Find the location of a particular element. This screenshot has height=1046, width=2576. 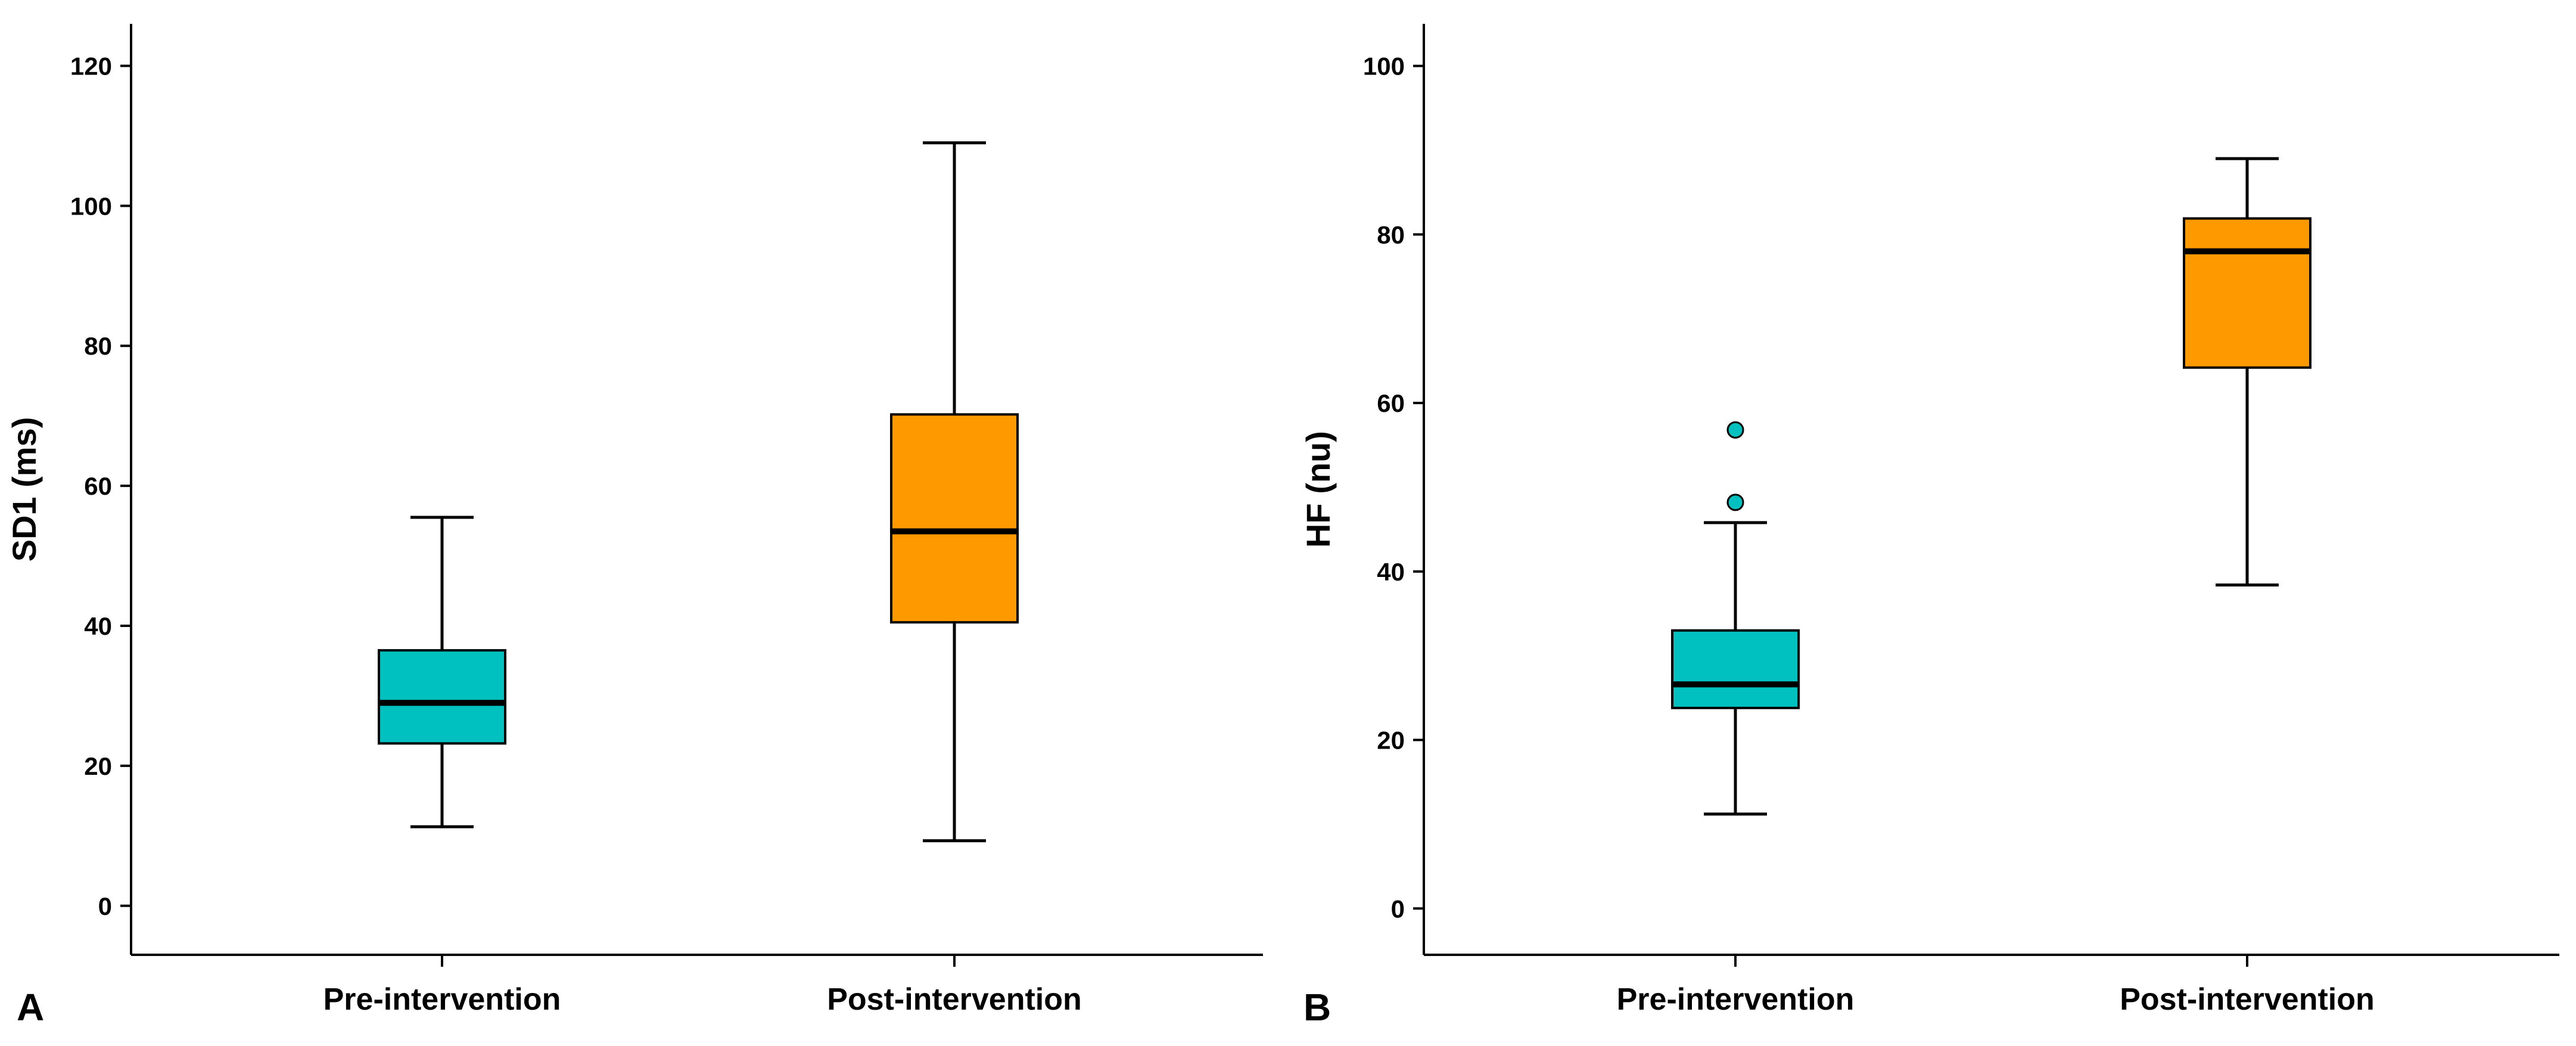

panel-letter: B is located at coordinates (1317, 1007).